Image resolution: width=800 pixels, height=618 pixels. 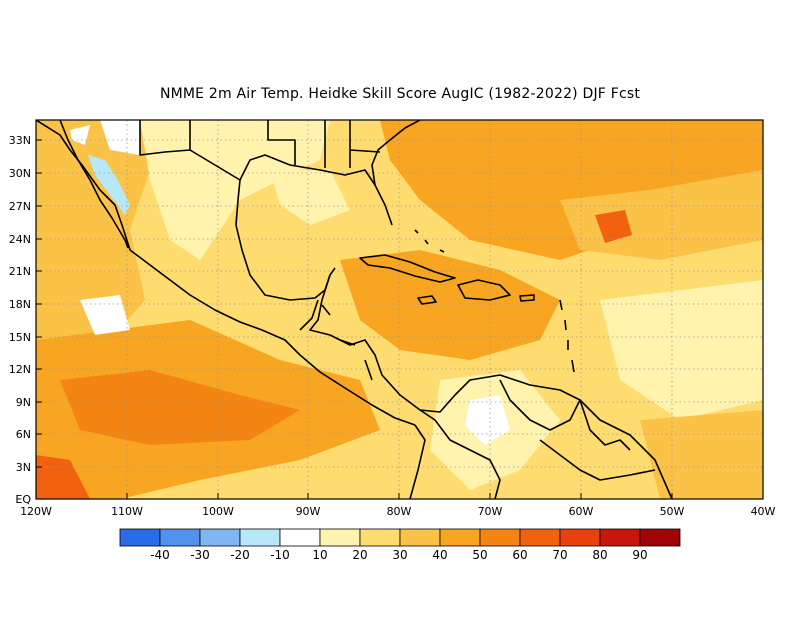 What do you see at coordinates (272, 337) in the screenshot?
I see `coastline-pacific-central-america` at bounding box center [272, 337].